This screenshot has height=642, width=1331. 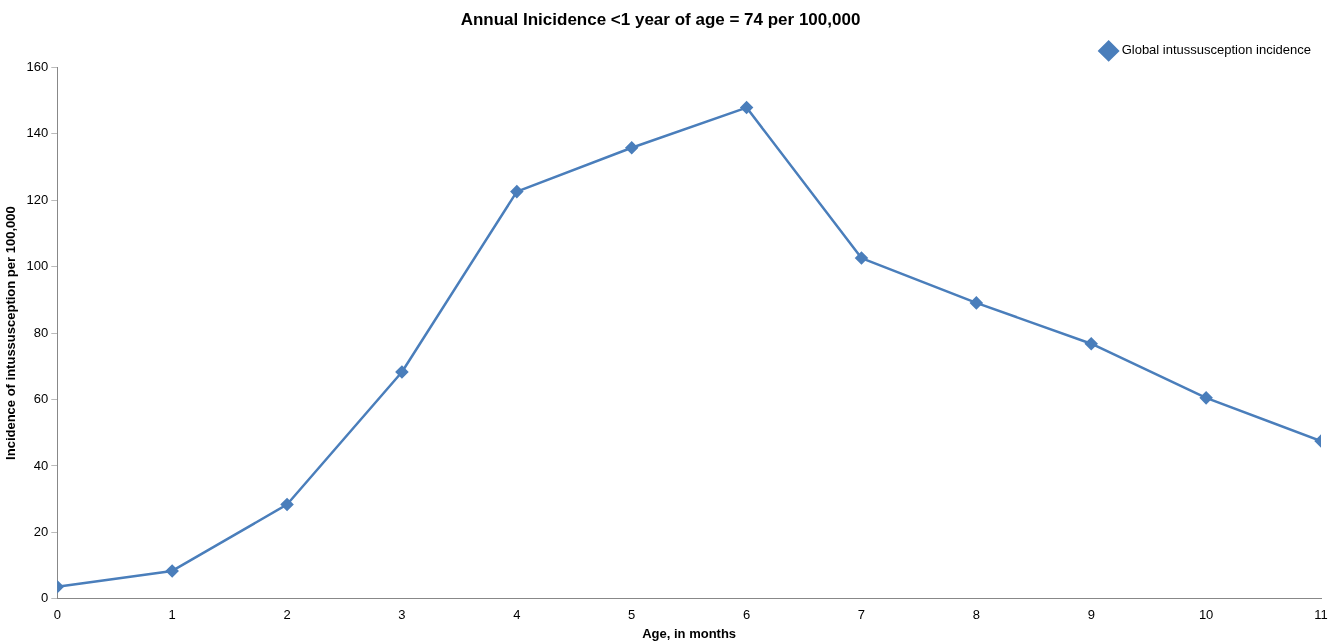 What do you see at coordinates (976, 615) in the screenshot?
I see `x-tick-label: 8` at bounding box center [976, 615].